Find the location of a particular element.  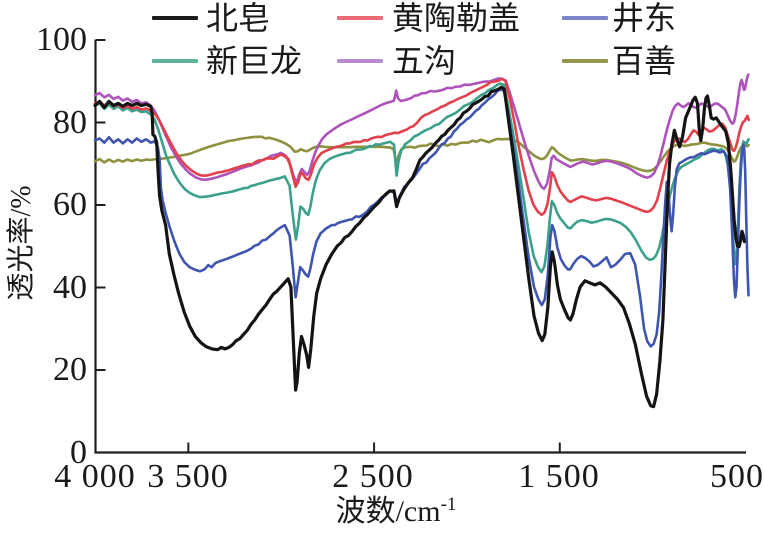

y-tick-60: 60 is located at coordinates (70, 204).